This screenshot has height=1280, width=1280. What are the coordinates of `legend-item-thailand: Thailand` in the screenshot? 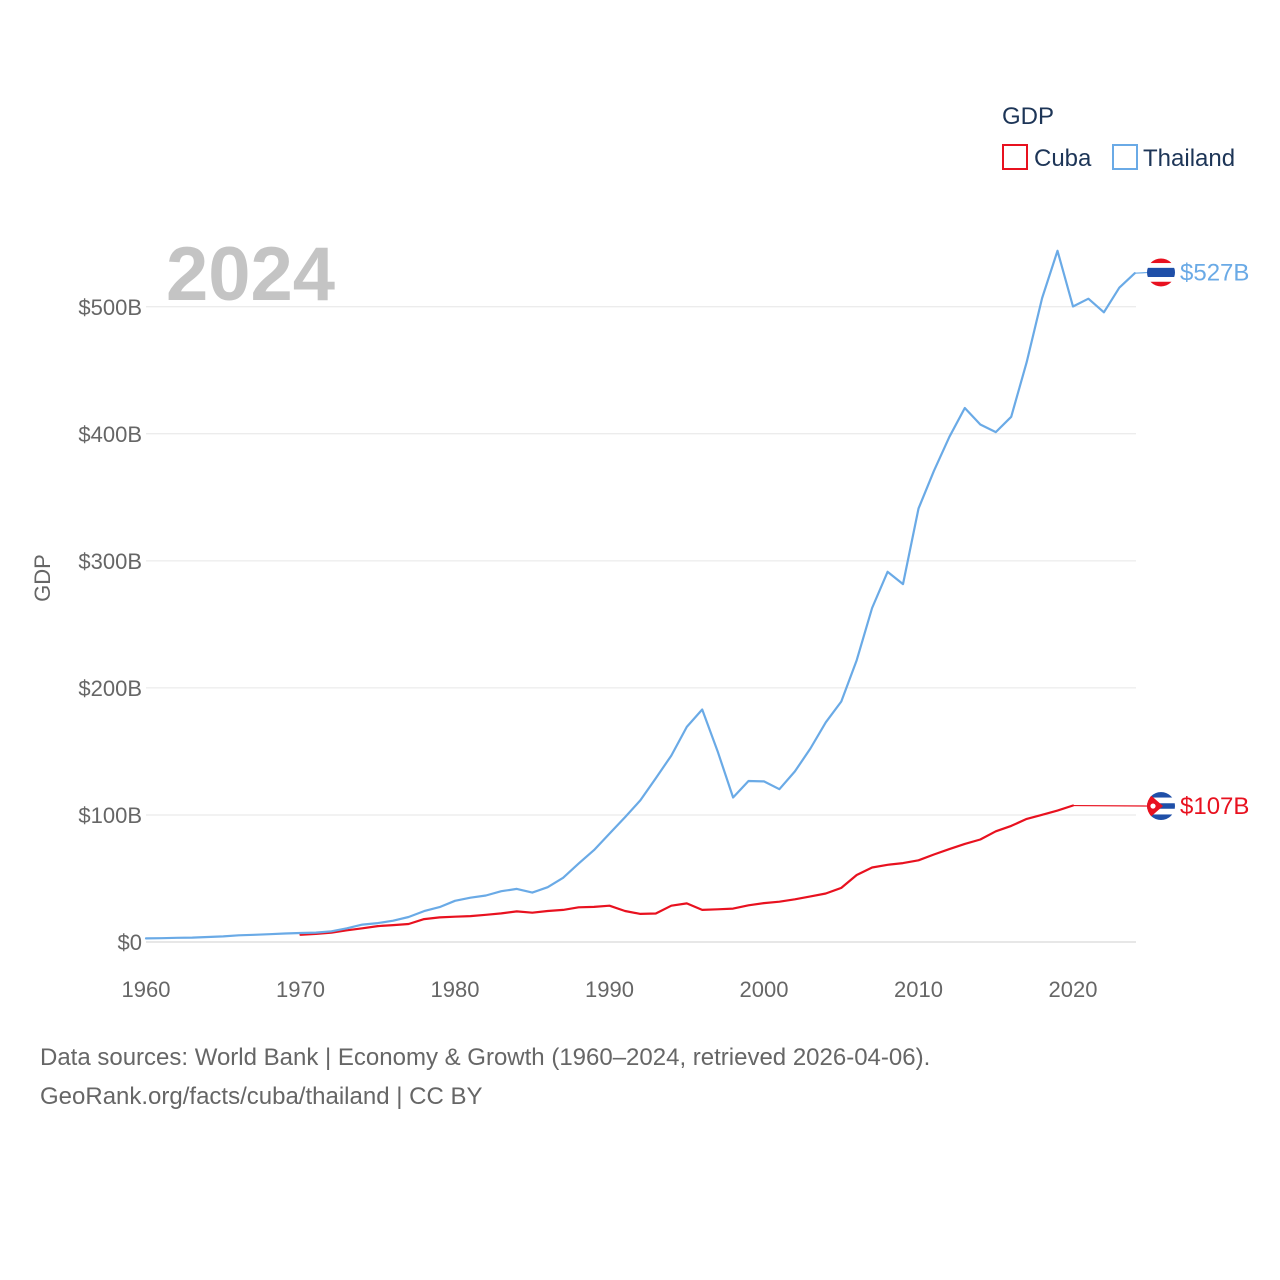 It's located at (1173, 158).